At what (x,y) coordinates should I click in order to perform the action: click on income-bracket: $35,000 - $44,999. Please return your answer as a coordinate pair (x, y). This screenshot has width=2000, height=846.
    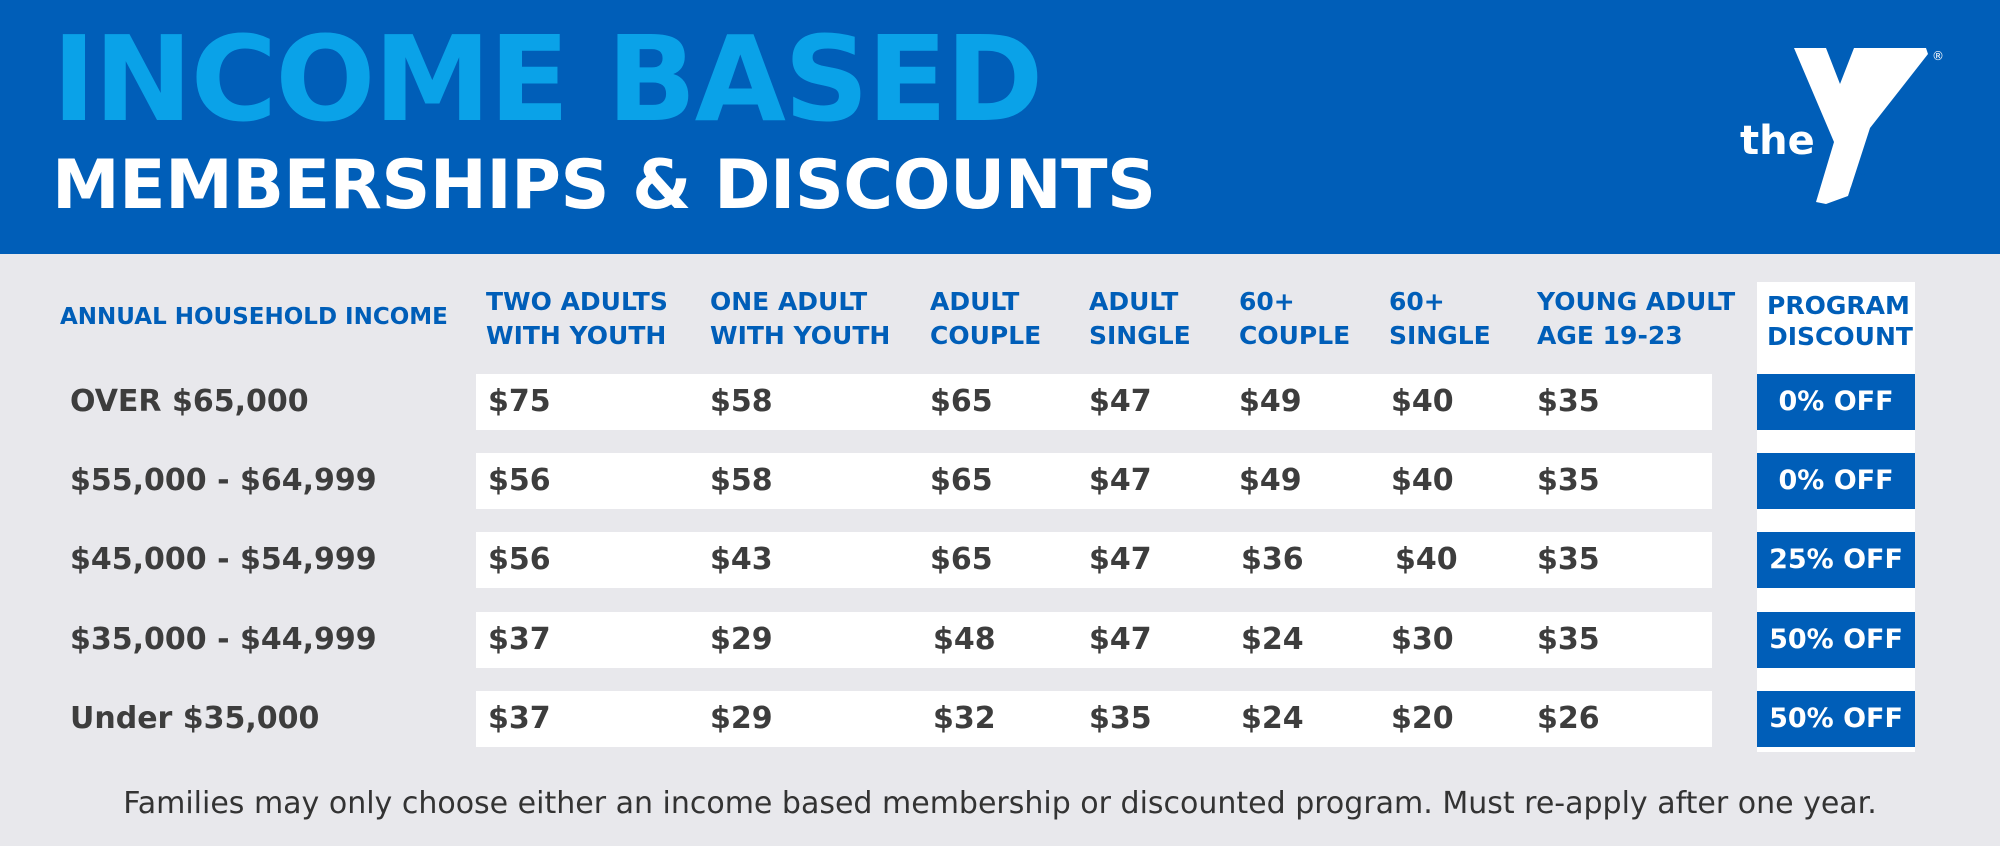
    Looking at the image, I should click on (223, 639).